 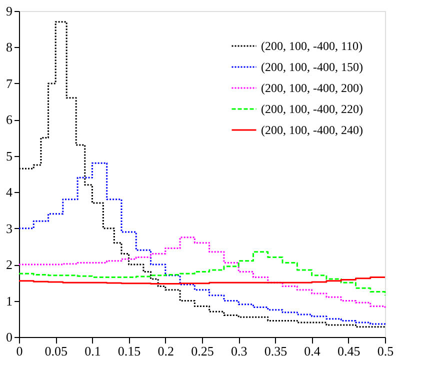 What do you see at coordinates (9, 228) in the screenshot?
I see `y-tick-label: 3` at bounding box center [9, 228].